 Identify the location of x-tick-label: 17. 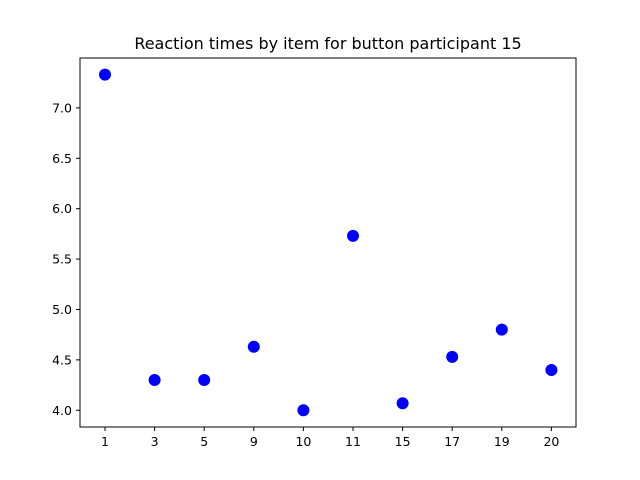
(452, 441).